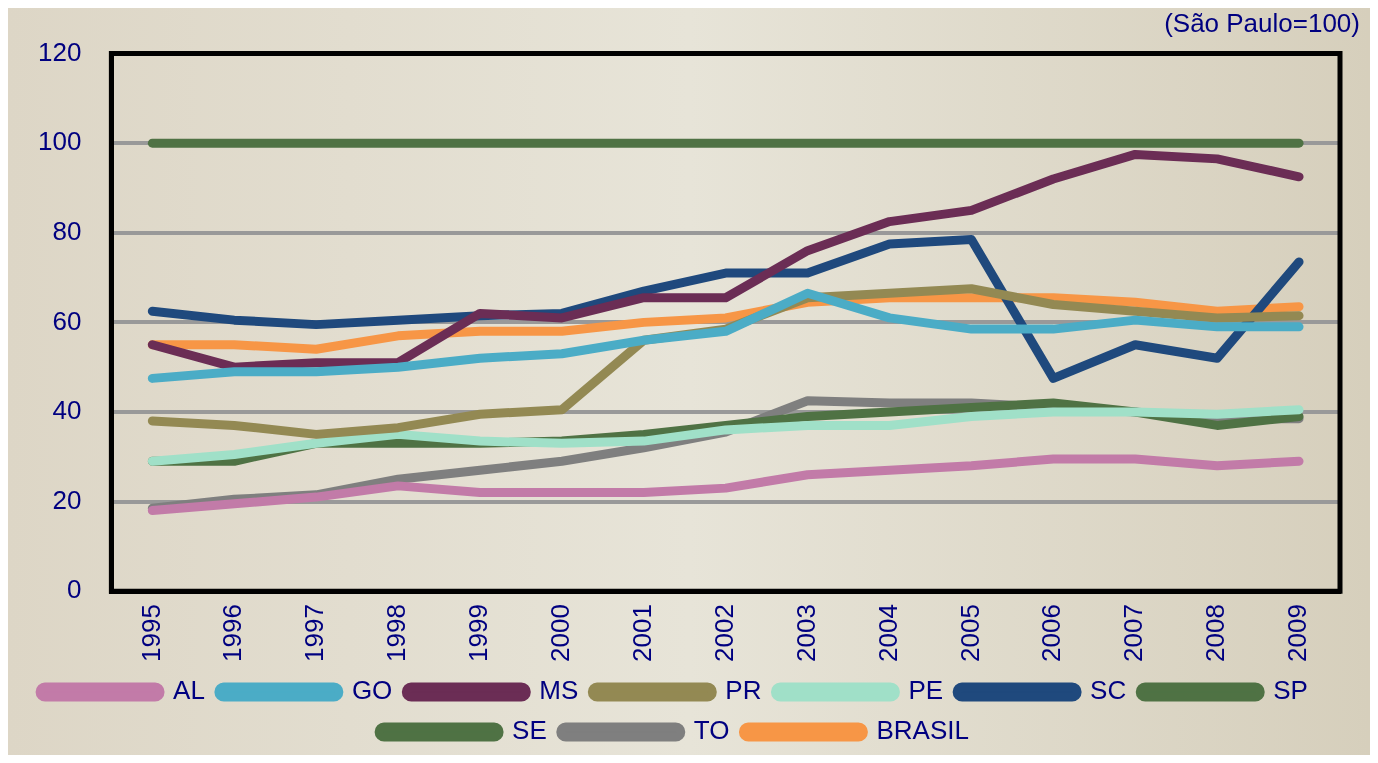  I want to click on y-tick-label: 100, so click(59, 141).